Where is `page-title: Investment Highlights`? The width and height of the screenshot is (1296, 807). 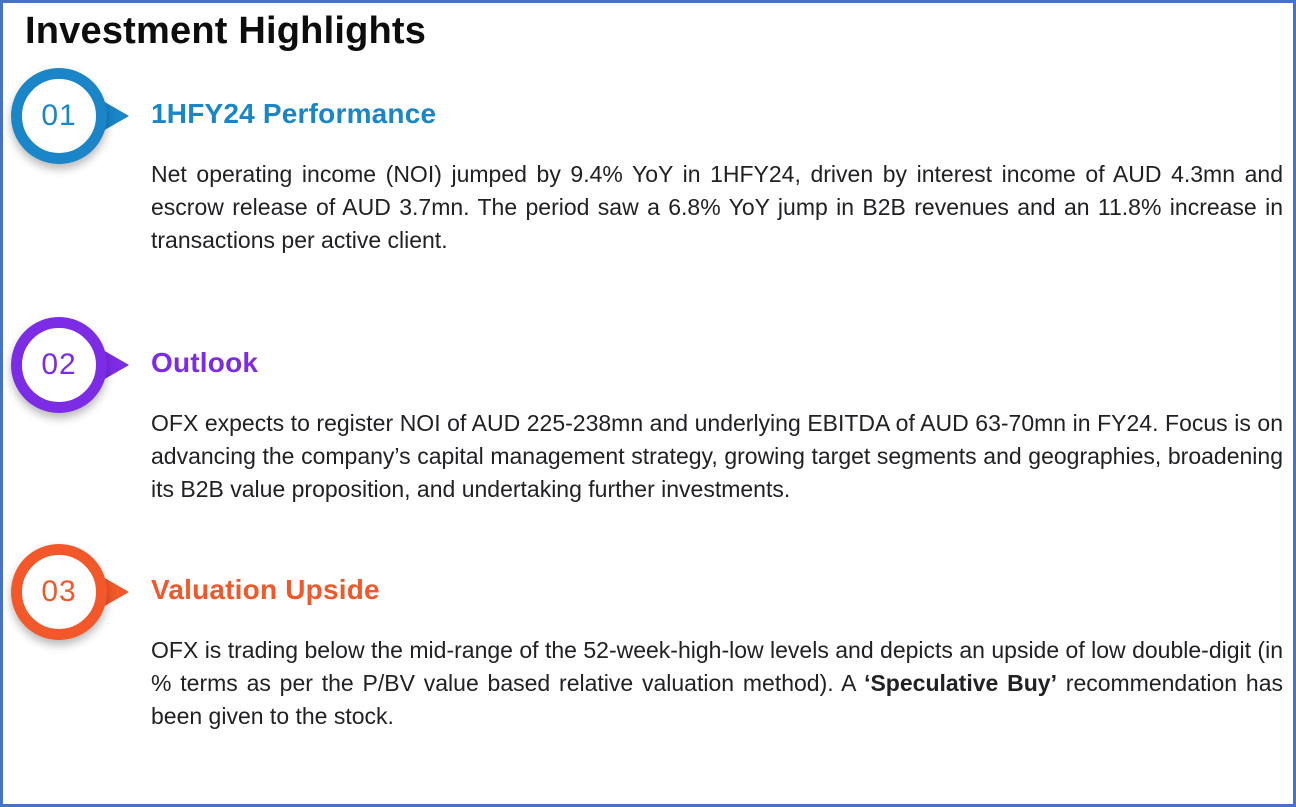
page-title: Investment Highlights is located at coordinates (226, 31).